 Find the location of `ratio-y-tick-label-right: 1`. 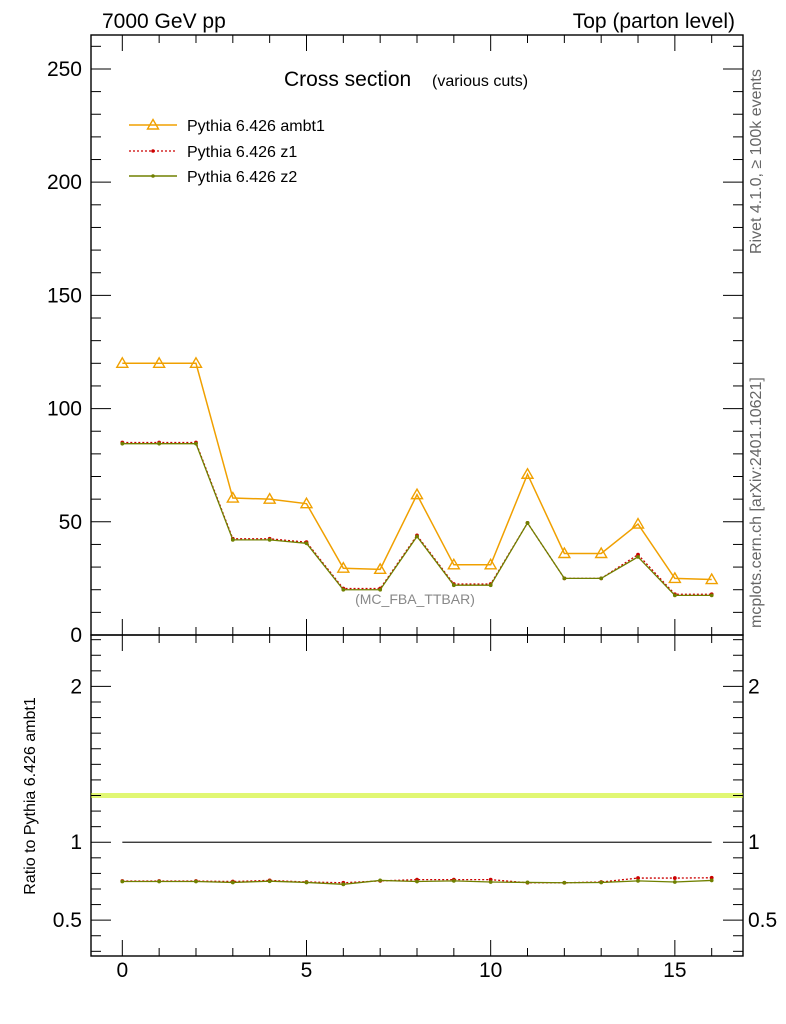

ratio-y-tick-label-right: 1 is located at coordinates (754, 842).